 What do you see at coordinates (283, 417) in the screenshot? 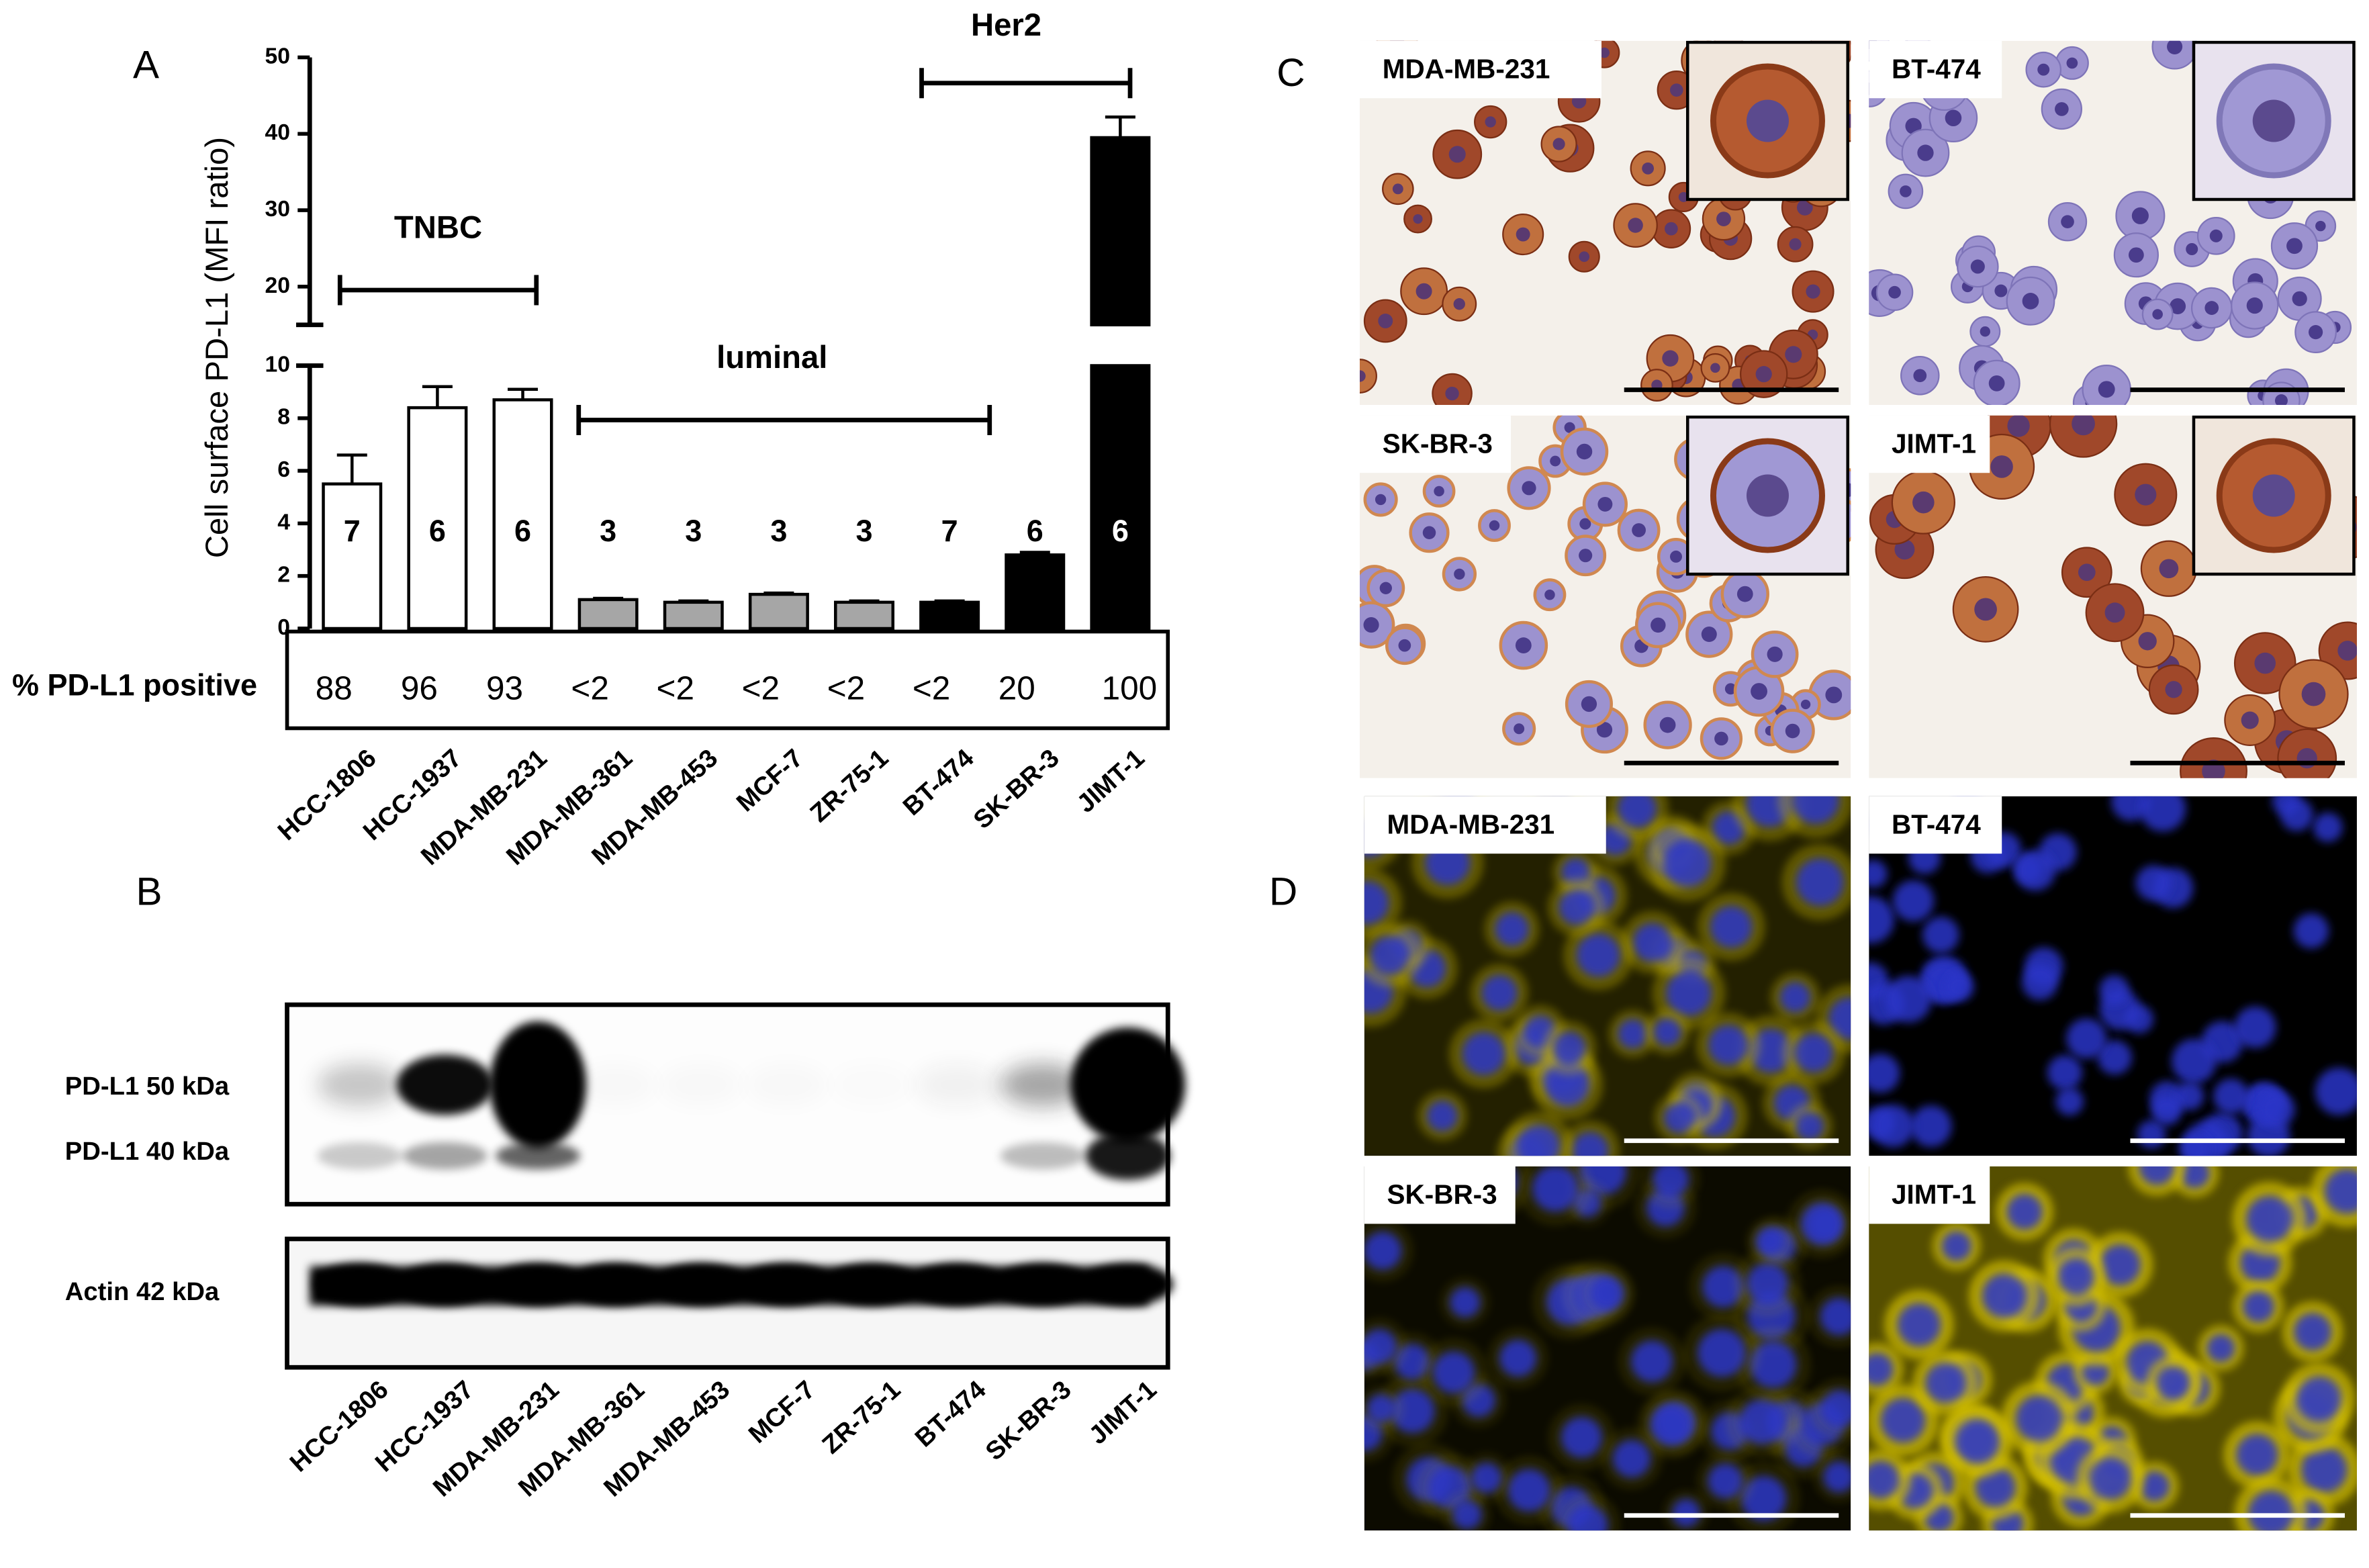
I see `y-tick-label: 8` at bounding box center [283, 417].